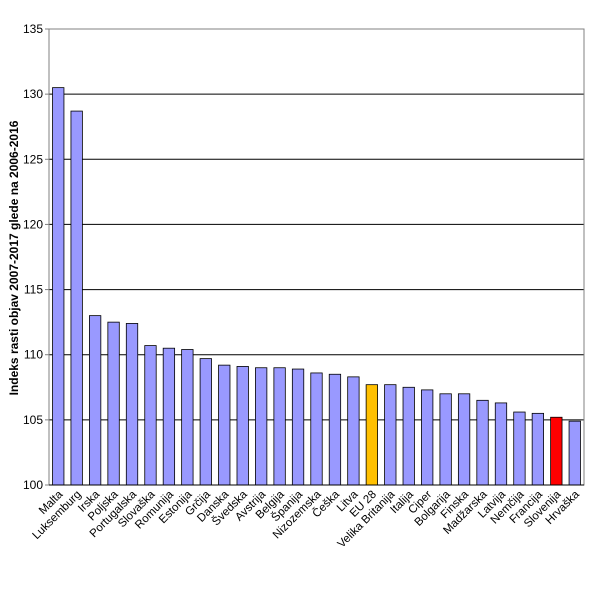  Describe the element at coordinates (33, 159) in the screenshot. I see `y-tick-label: 125` at that location.